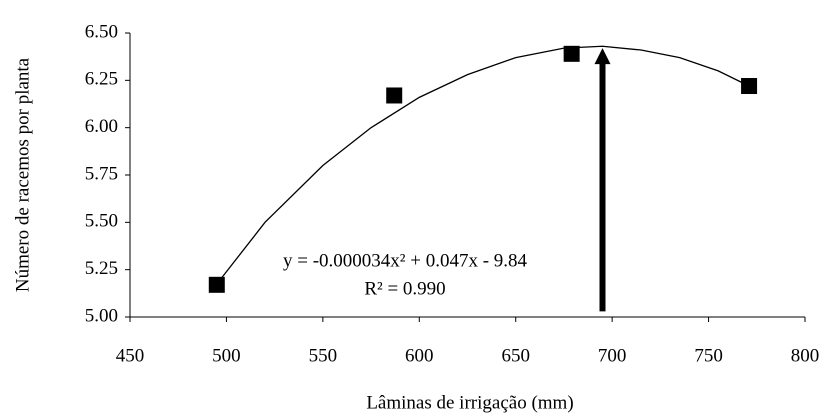 This screenshot has height=418, width=830. What do you see at coordinates (101, 126) in the screenshot?
I see `y-tick-label: 6.00` at bounding box center [101, 126].